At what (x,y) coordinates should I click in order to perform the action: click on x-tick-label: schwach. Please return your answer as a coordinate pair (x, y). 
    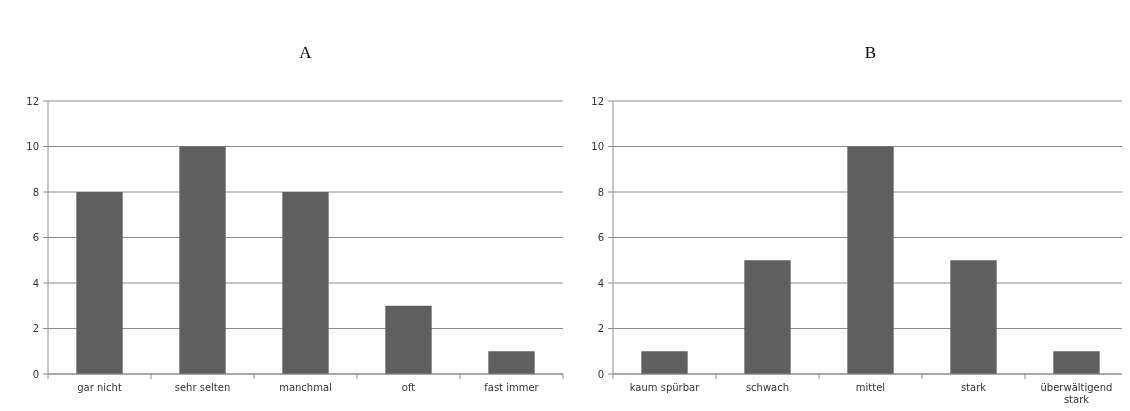
    Looking at the image, I should click on (767, 387).